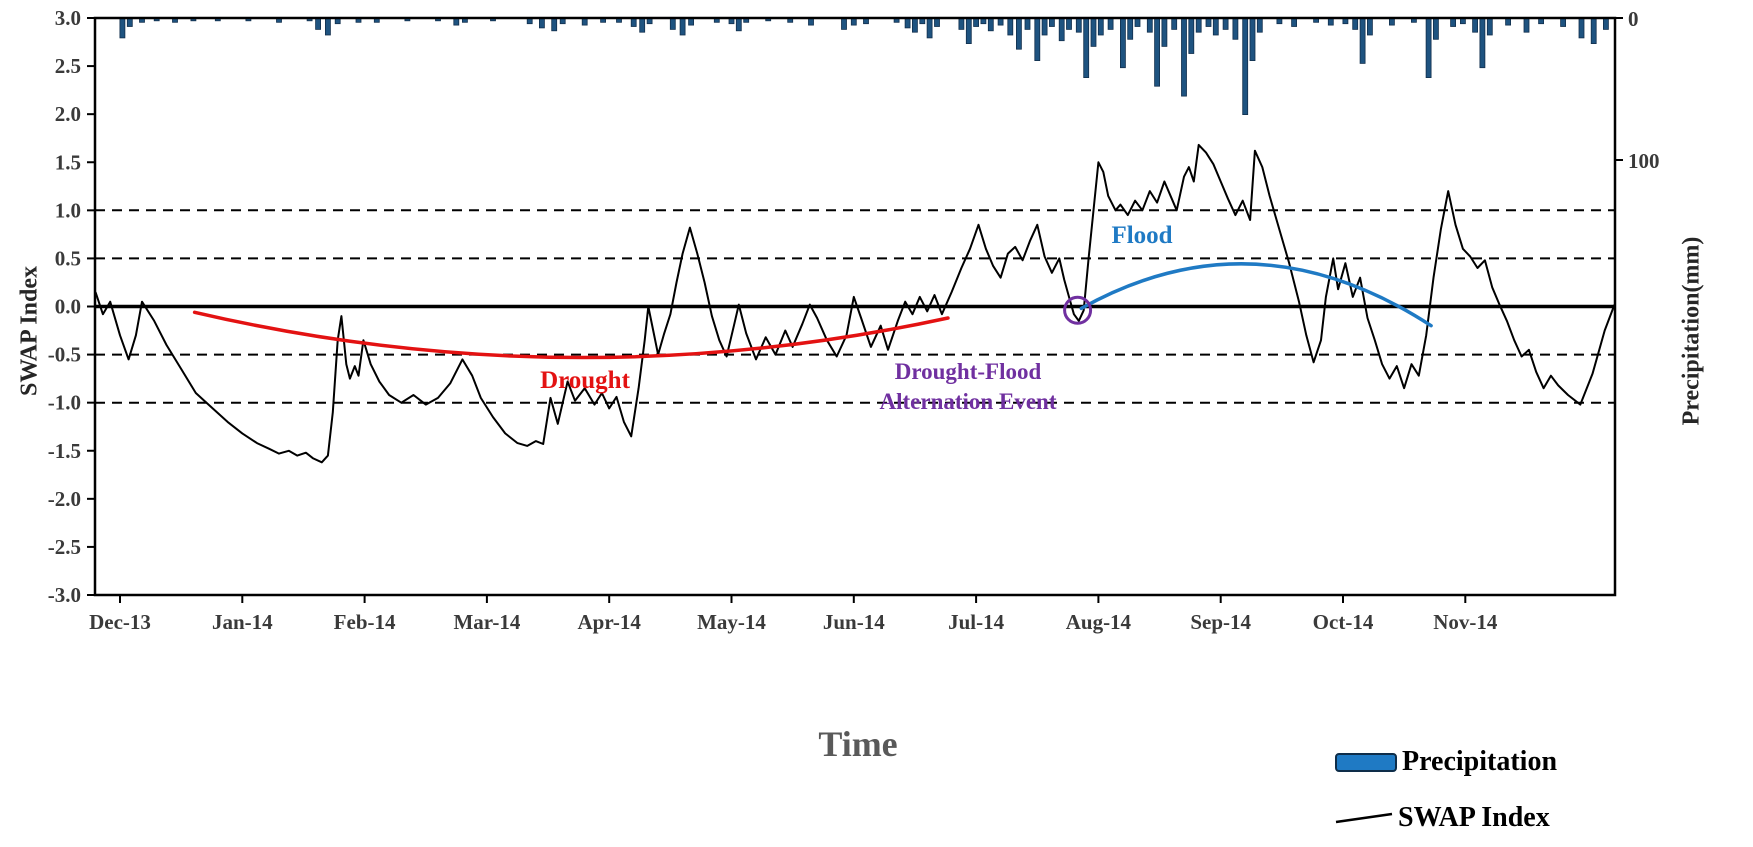 This screenshot has width=1753, height=847. I want to click on alternation-annotation-line1: Drought-Flood, so click(968, 371).